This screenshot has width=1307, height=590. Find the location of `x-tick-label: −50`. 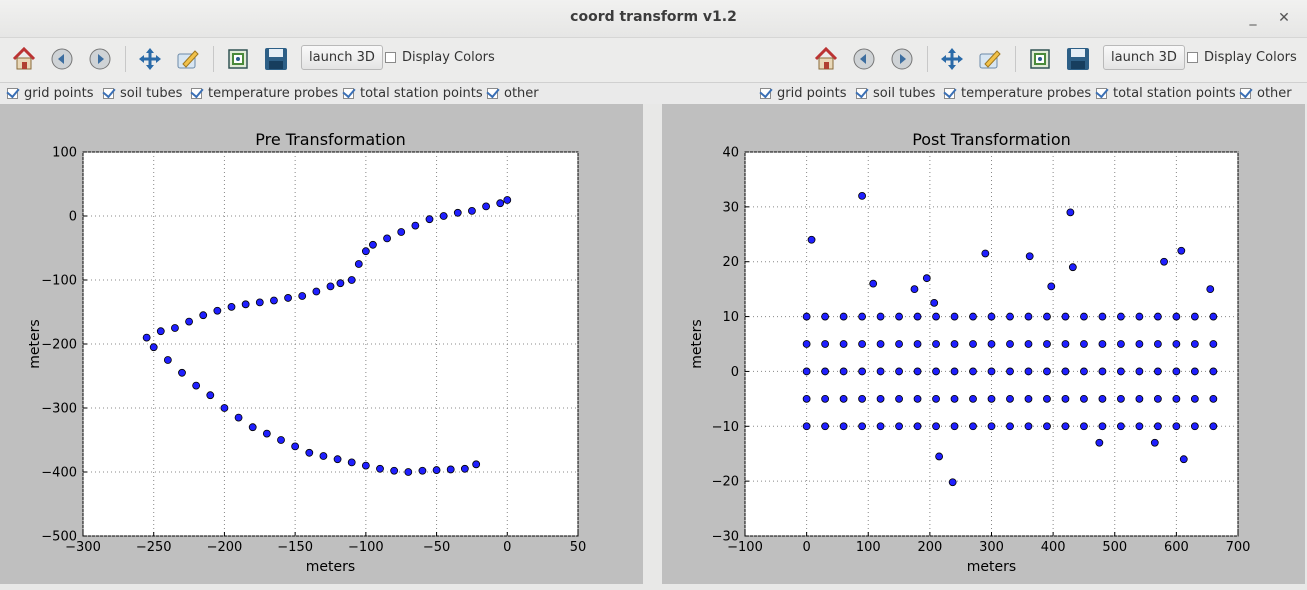

x-tick-label: −50 is located at coordinates (436, 547).